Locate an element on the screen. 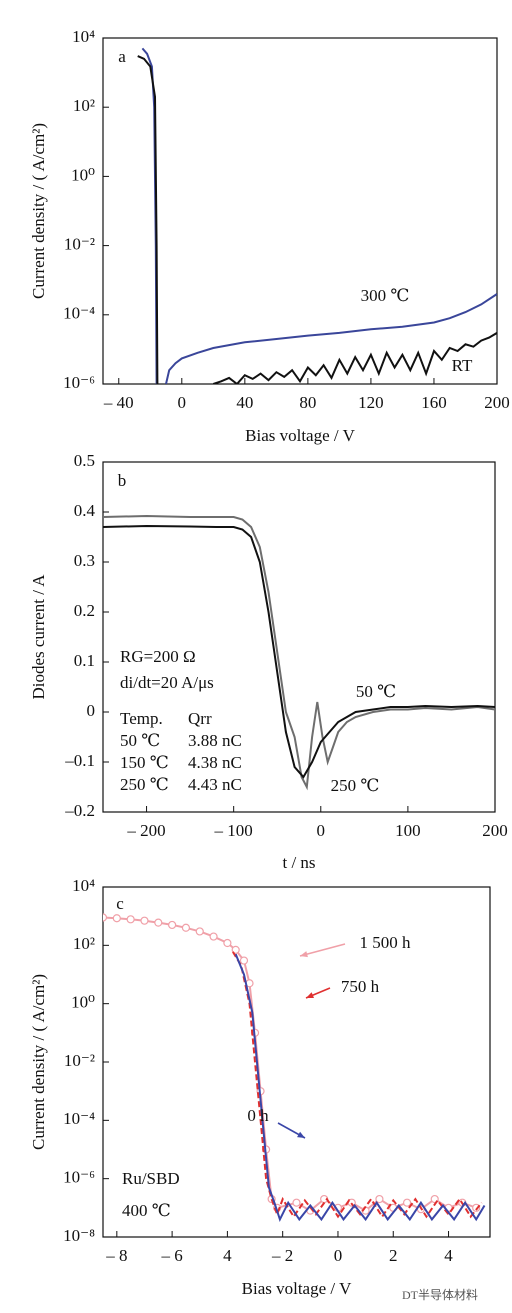 This screenshot has width=512, height=1313. x-tick-label: – 2 is located at coordinates (282, 1255).